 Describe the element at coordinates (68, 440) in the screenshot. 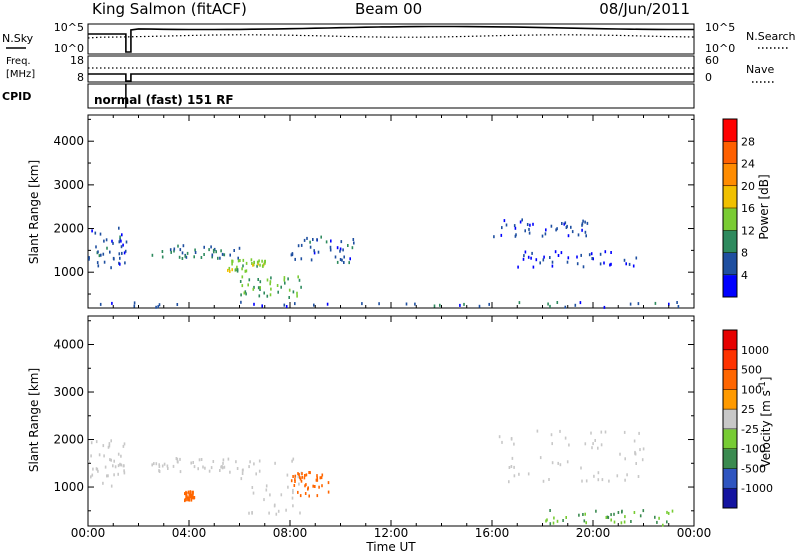

I see `y-tick-label: 2000` at that location.